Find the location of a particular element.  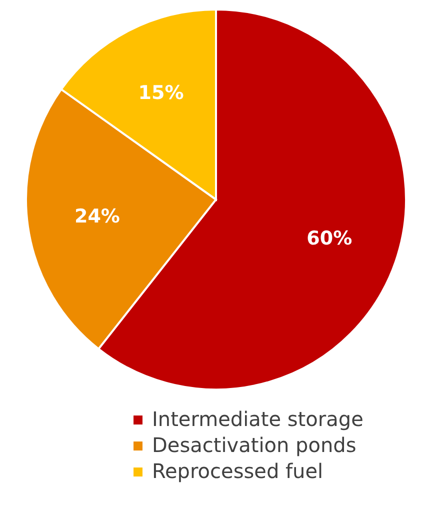

data-label: 24% is located at coordinates (97, 217).